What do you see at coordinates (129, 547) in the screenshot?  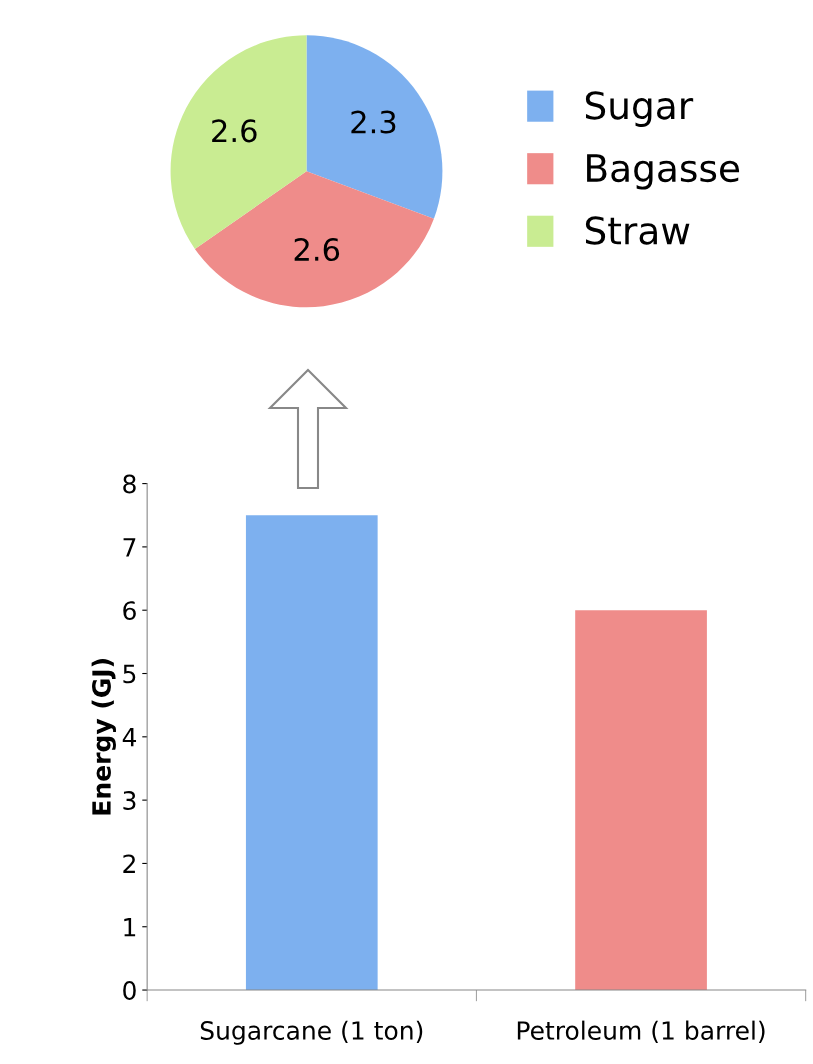 I see `y-tick-label: 7` at bounding box center [129, 547].